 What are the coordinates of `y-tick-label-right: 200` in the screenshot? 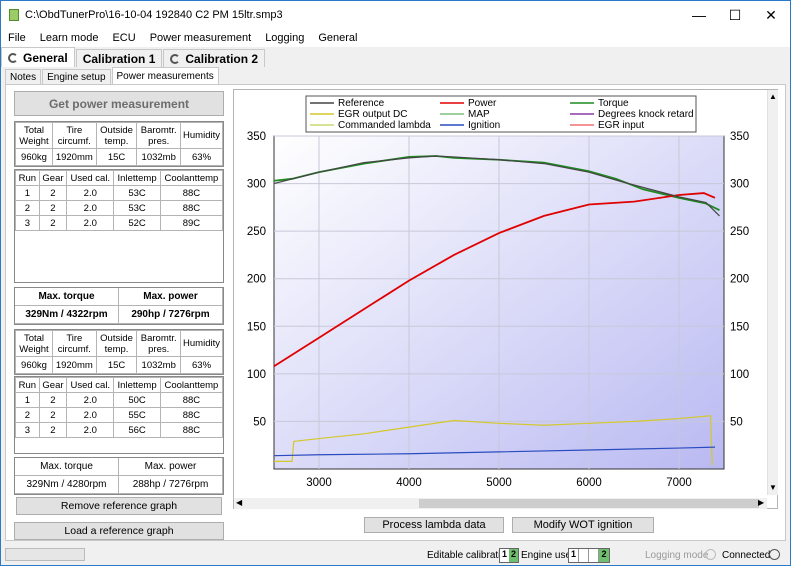 It's located at (739, 280).